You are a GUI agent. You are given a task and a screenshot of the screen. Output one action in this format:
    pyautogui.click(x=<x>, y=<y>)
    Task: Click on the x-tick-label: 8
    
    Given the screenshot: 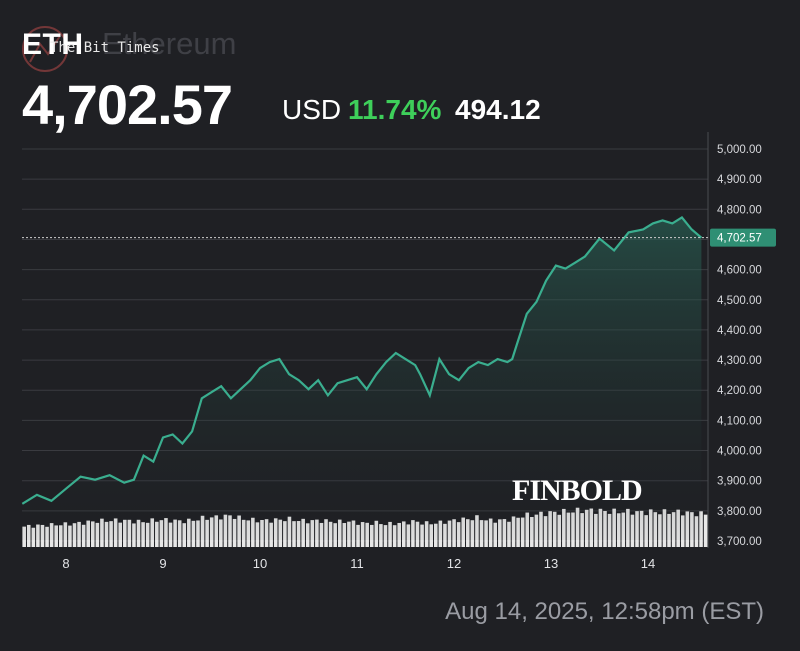 What is the action you would take?
    pyautogui.click(x=65, y=563)
    